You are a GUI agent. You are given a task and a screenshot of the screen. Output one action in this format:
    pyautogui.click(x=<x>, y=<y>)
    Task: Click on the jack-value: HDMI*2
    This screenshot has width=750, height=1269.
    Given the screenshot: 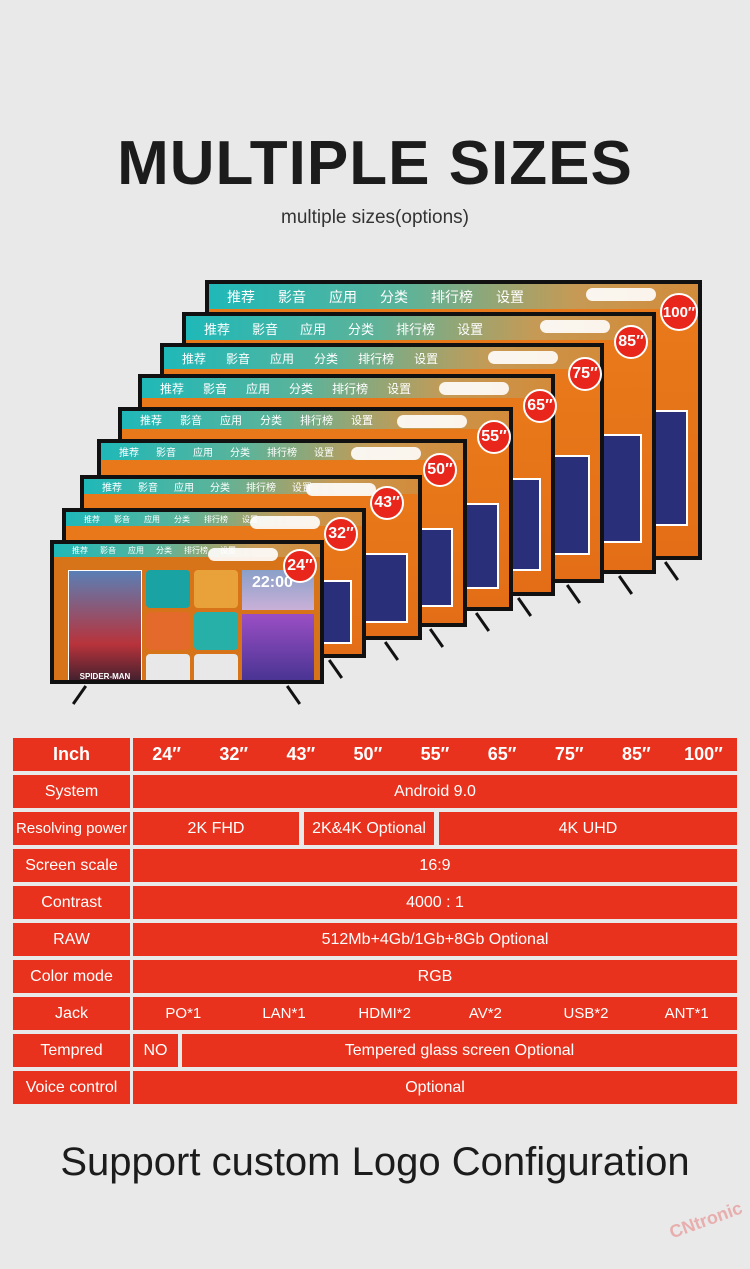 What is the action you would take?
    pyautogui.click(x=384, y=1013)
    